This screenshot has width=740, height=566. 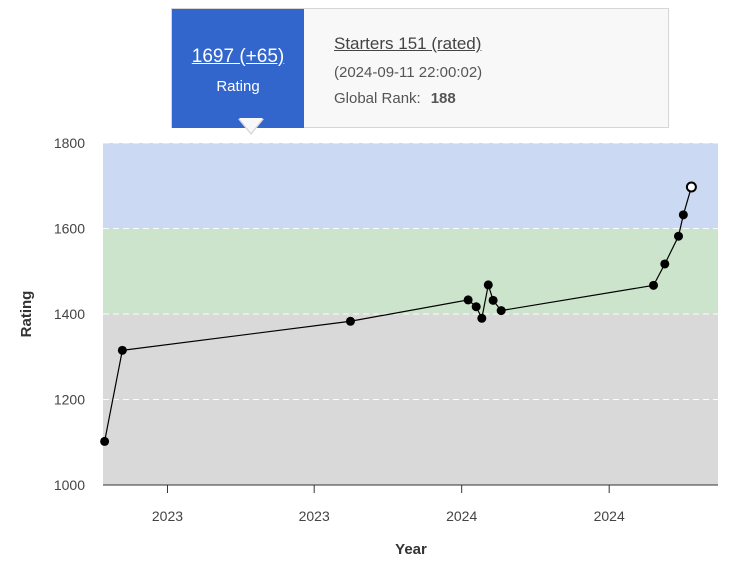 I want to click on x-tick-label-1: 2023, so click(x=314, y=516).